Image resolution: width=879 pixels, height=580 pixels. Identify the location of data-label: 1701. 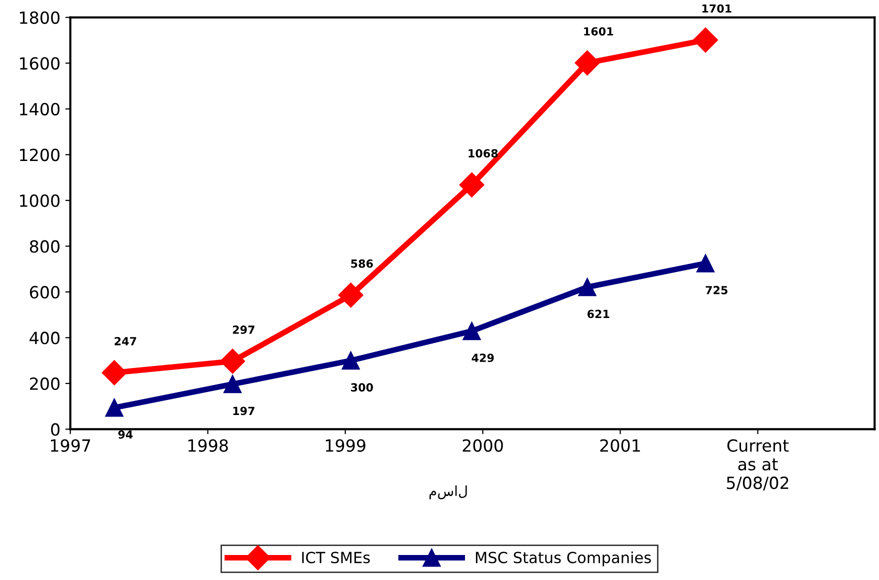
(717, 8).